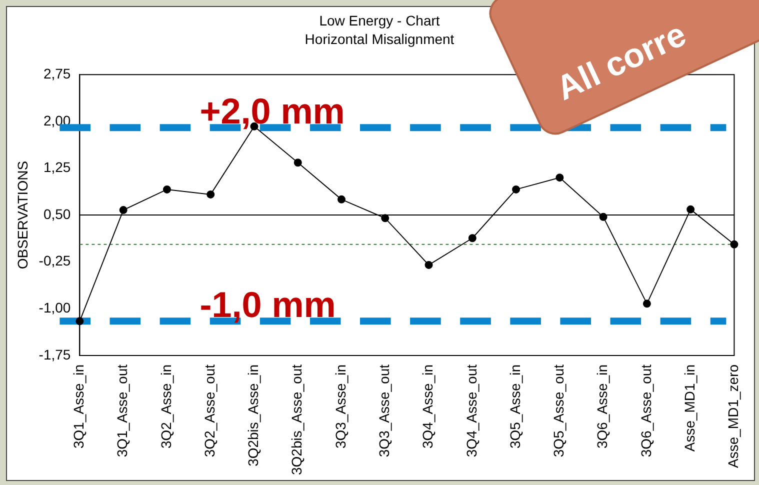 This screenshot has width=759, height=485. What do you see at coordinates (733, 416) in the screenshot?
I see `x-tick-label: Asse_MD1_zero` at bounding box center [733, 416].